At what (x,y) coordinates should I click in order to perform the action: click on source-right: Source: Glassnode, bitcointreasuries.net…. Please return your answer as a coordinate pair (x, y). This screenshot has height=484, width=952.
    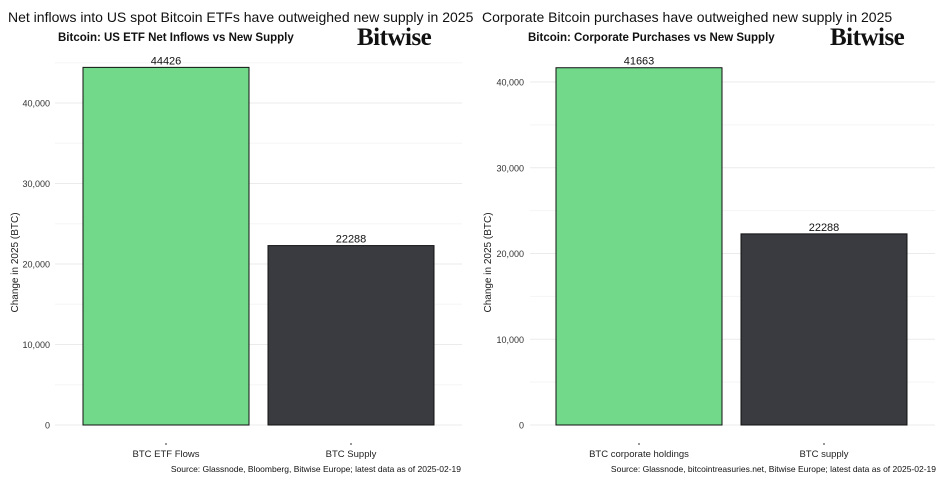
    Looking at the image, I should click on (773, 469).